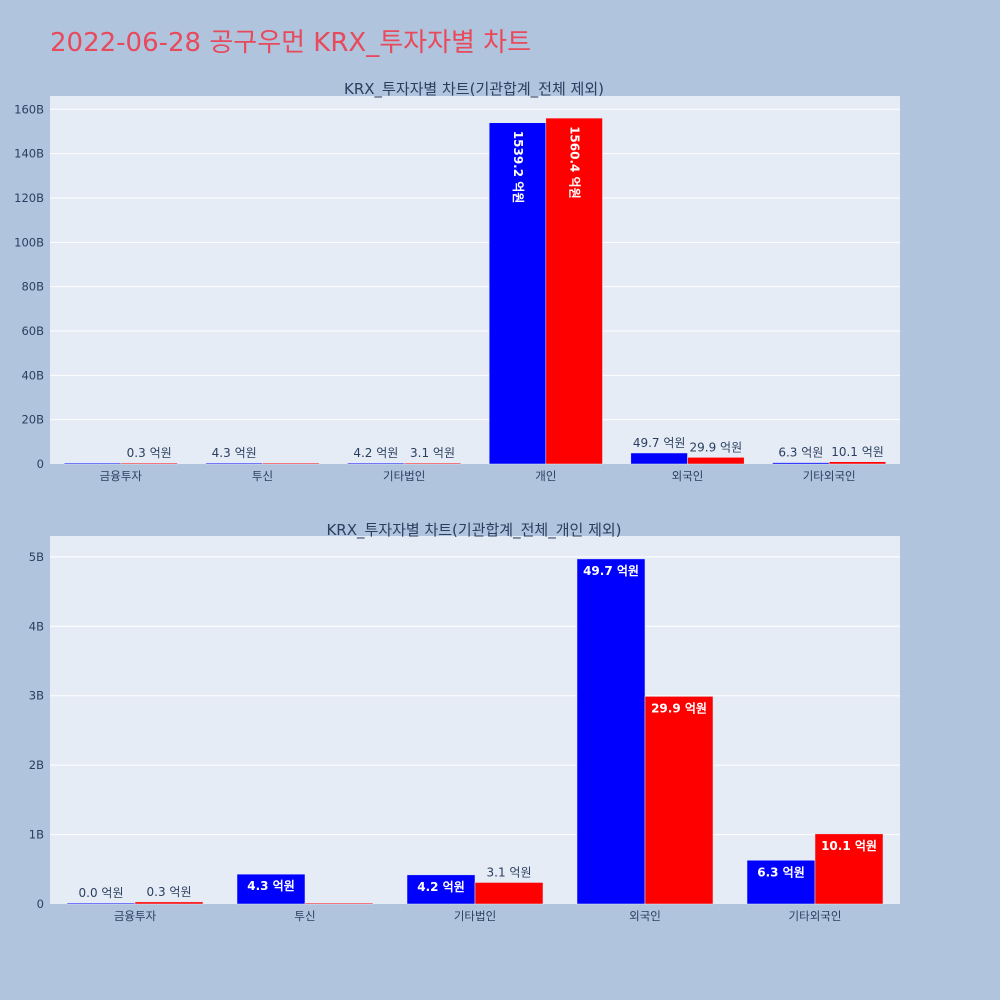  I want to click on data-label: 0.0 억원, so click(101, 893).